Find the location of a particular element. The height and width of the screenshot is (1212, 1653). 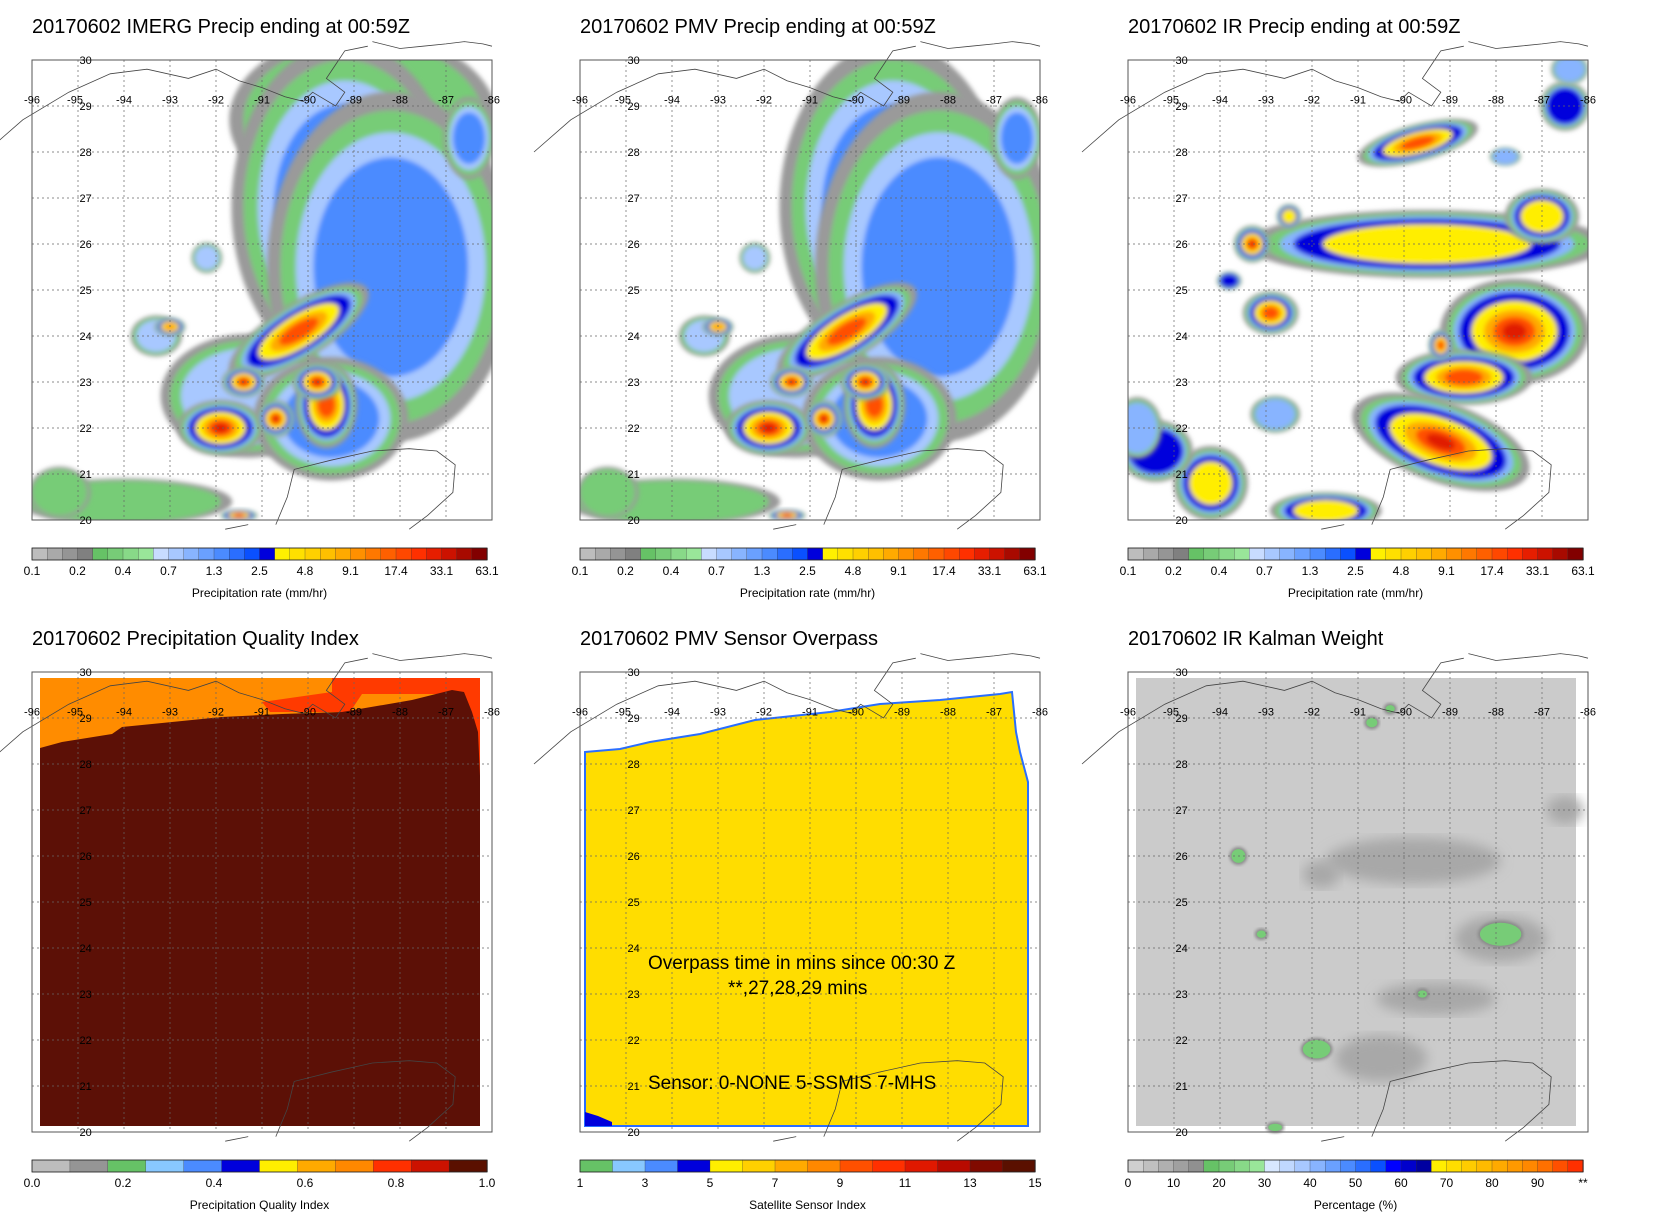

panel-title: 20170602 PMV Sensor Overpass is located at coordinates (729, 639).